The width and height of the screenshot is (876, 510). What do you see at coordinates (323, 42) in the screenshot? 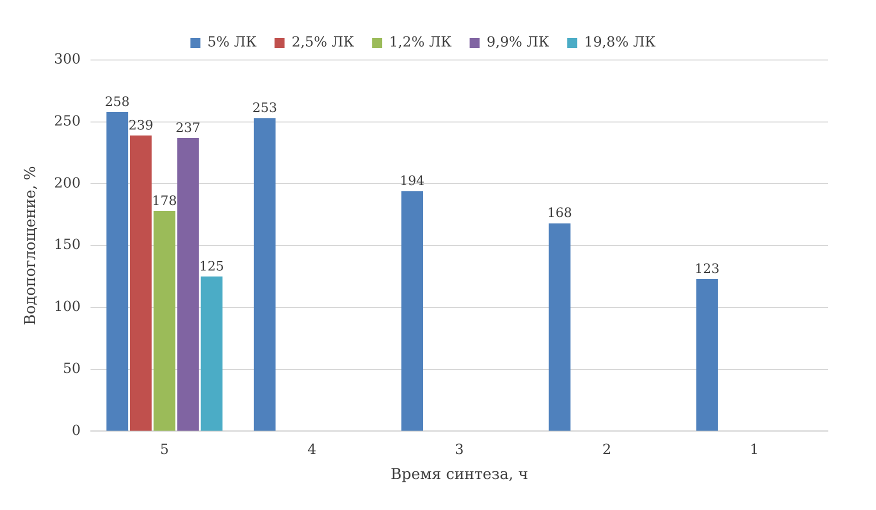
I see `legend-label: 2,5% ЛК` at bounding box center [323, 42].